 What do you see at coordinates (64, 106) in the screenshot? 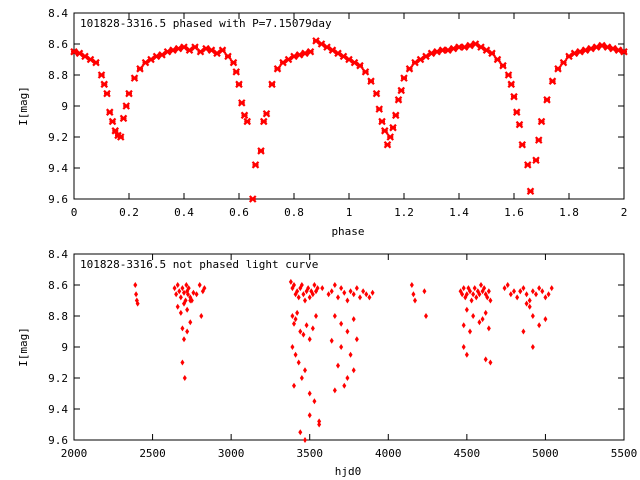
I see `phased-y-tick-label: 9` at bounding box center [64, 106].